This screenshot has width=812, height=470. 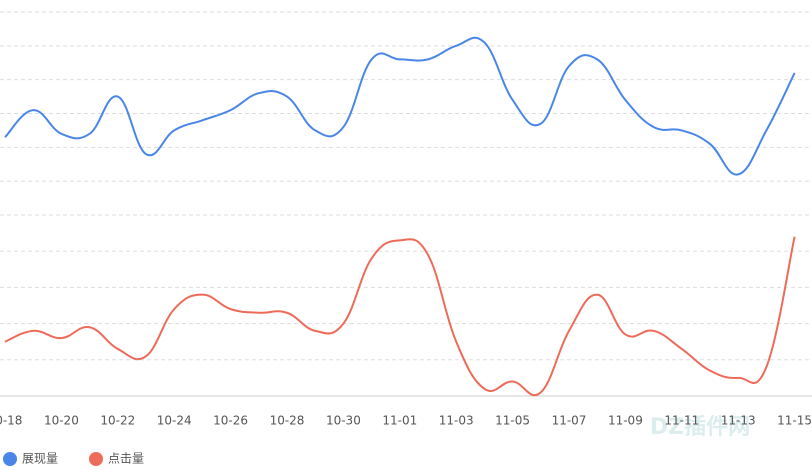 What do you see at coordinates (117, 421) in the screenshot?
I see `x-tick-label: 10-22` at bounding box center [117, 421].